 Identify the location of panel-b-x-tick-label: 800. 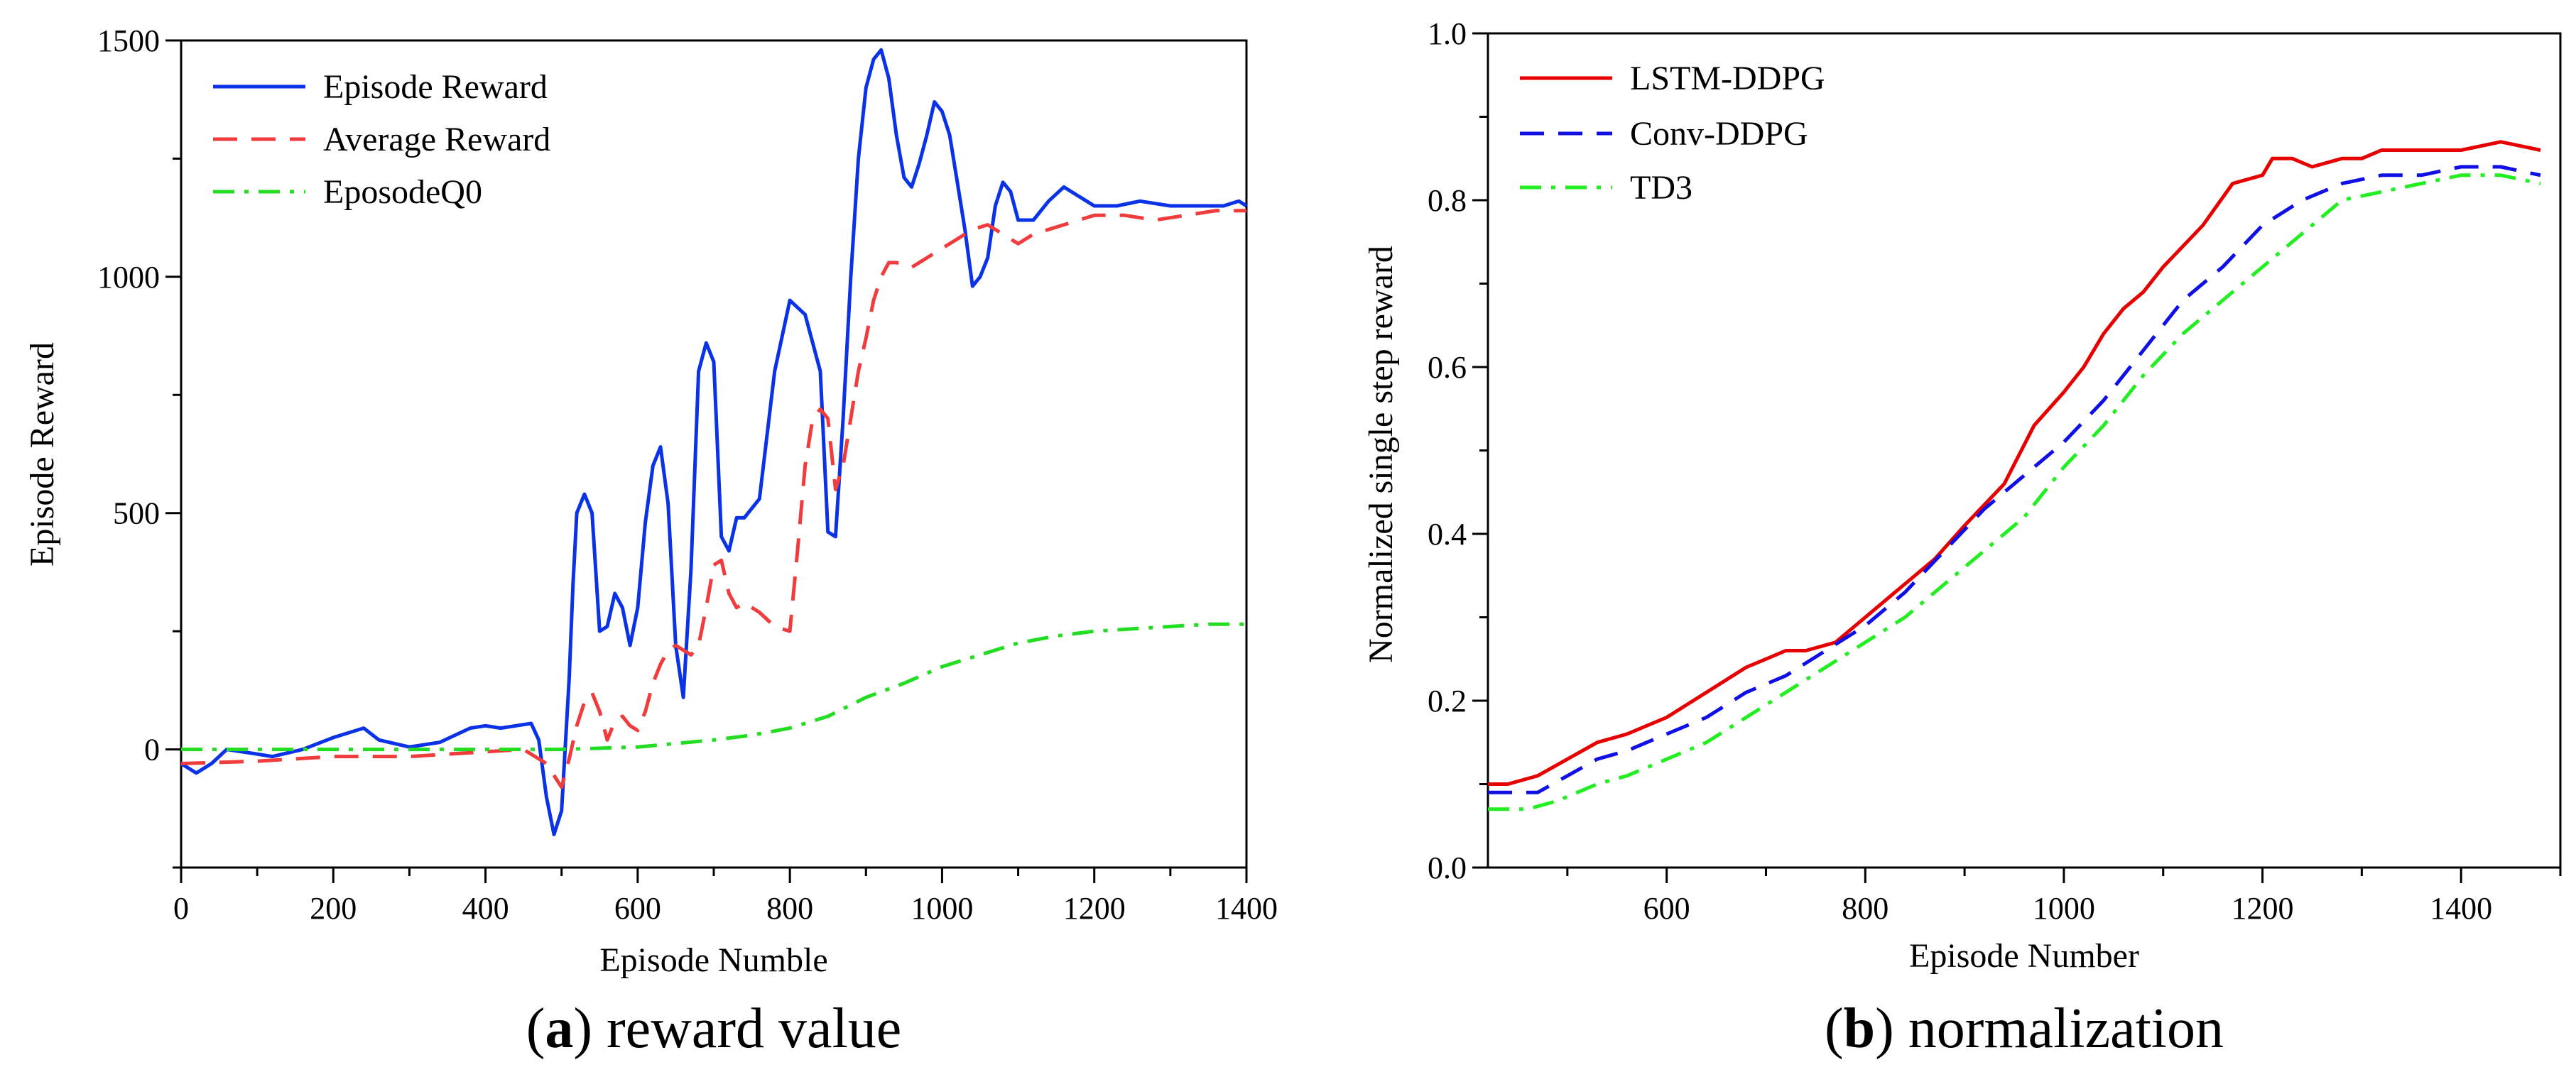
(1865, 908).